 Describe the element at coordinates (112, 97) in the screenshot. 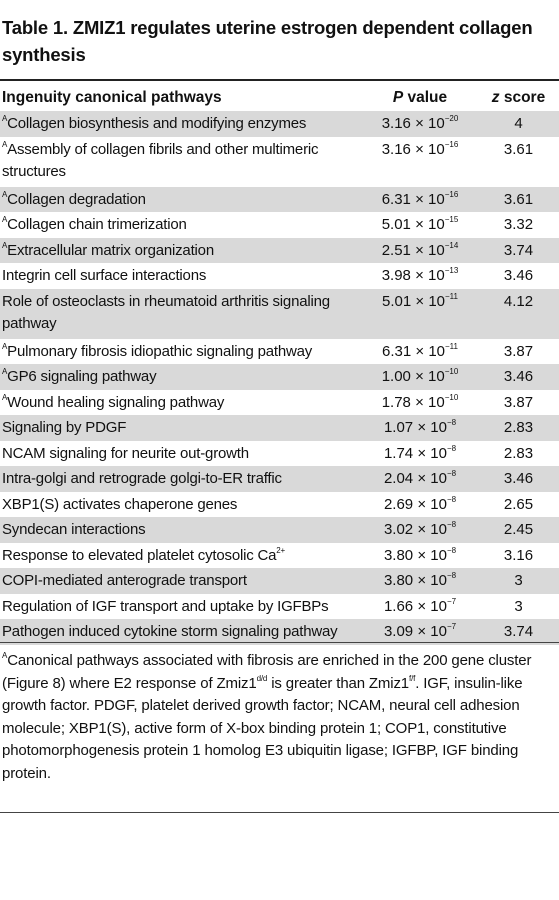

I see `header-pathways: Ingenuity canonical pathways` at that location.